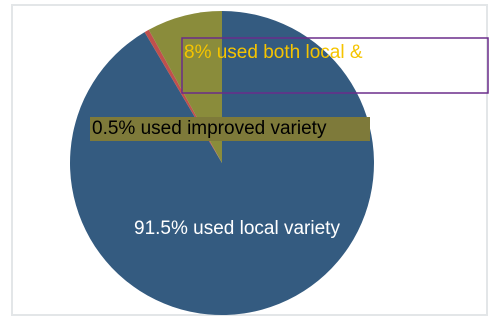 The image size is (500, 319). Describe the element at coordinates (237, 228) in the screenshot. I see `slice-label: 91.5% used local variety` at that location.